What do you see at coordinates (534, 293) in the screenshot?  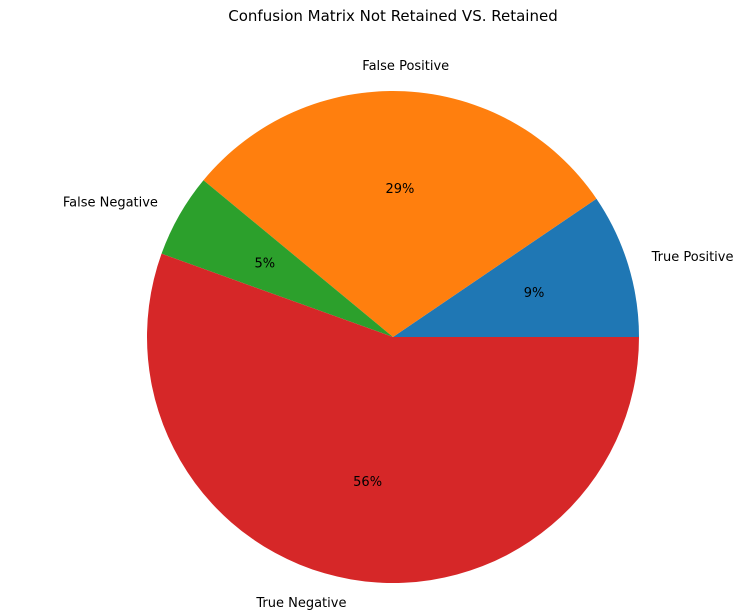 I see `pie-percent-label: 9%` at bounding box center [534, 293].